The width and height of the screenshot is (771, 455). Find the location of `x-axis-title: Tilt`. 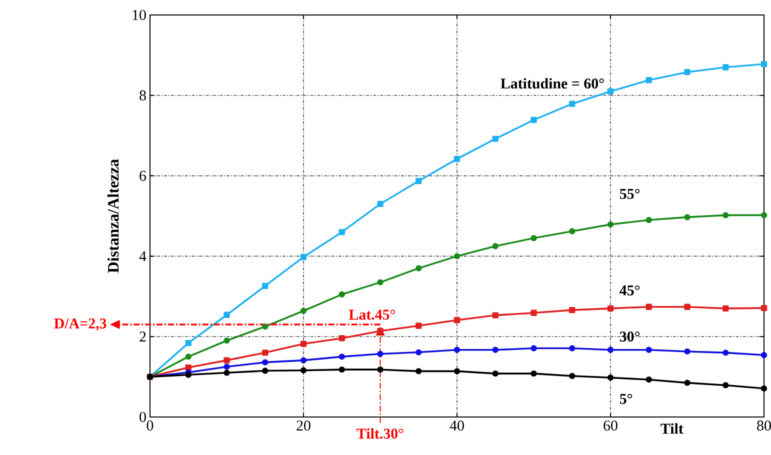

x-axis-title: Tilt is located at coordinates (672, 428).